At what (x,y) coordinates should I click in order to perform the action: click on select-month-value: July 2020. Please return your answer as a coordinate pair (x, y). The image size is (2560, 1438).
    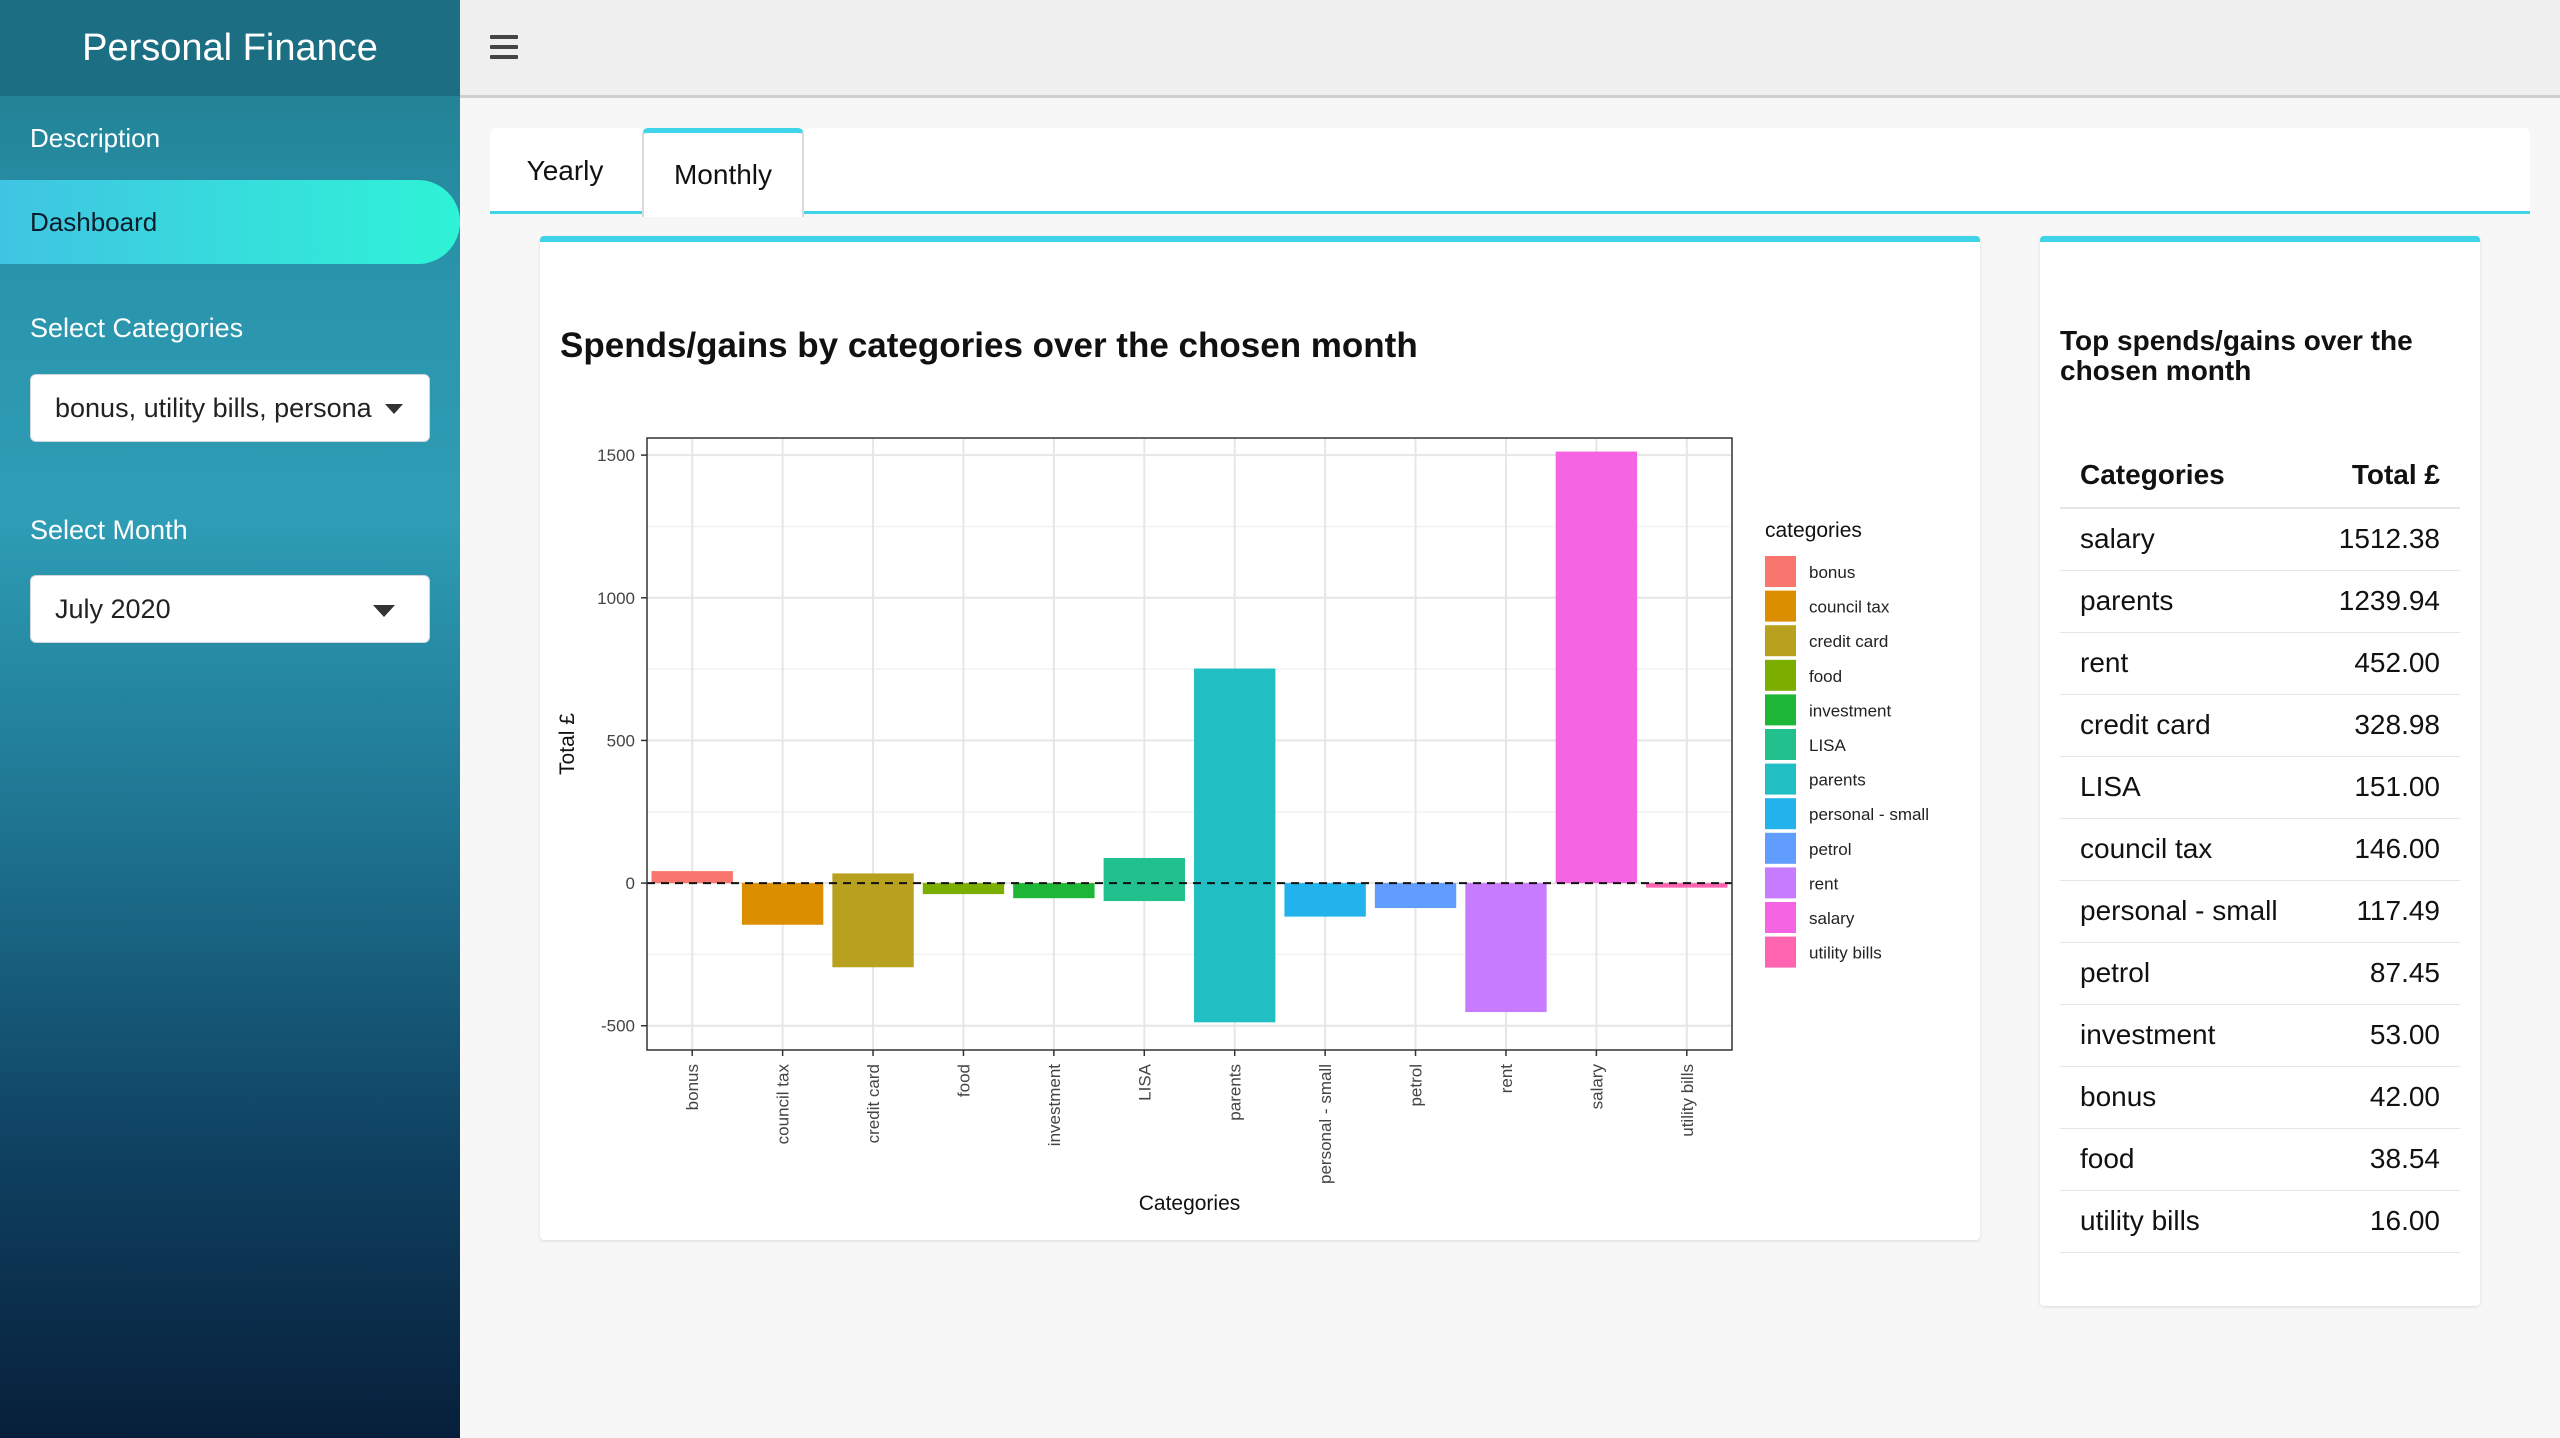
    Looking at the image, I should click on (113, 608).